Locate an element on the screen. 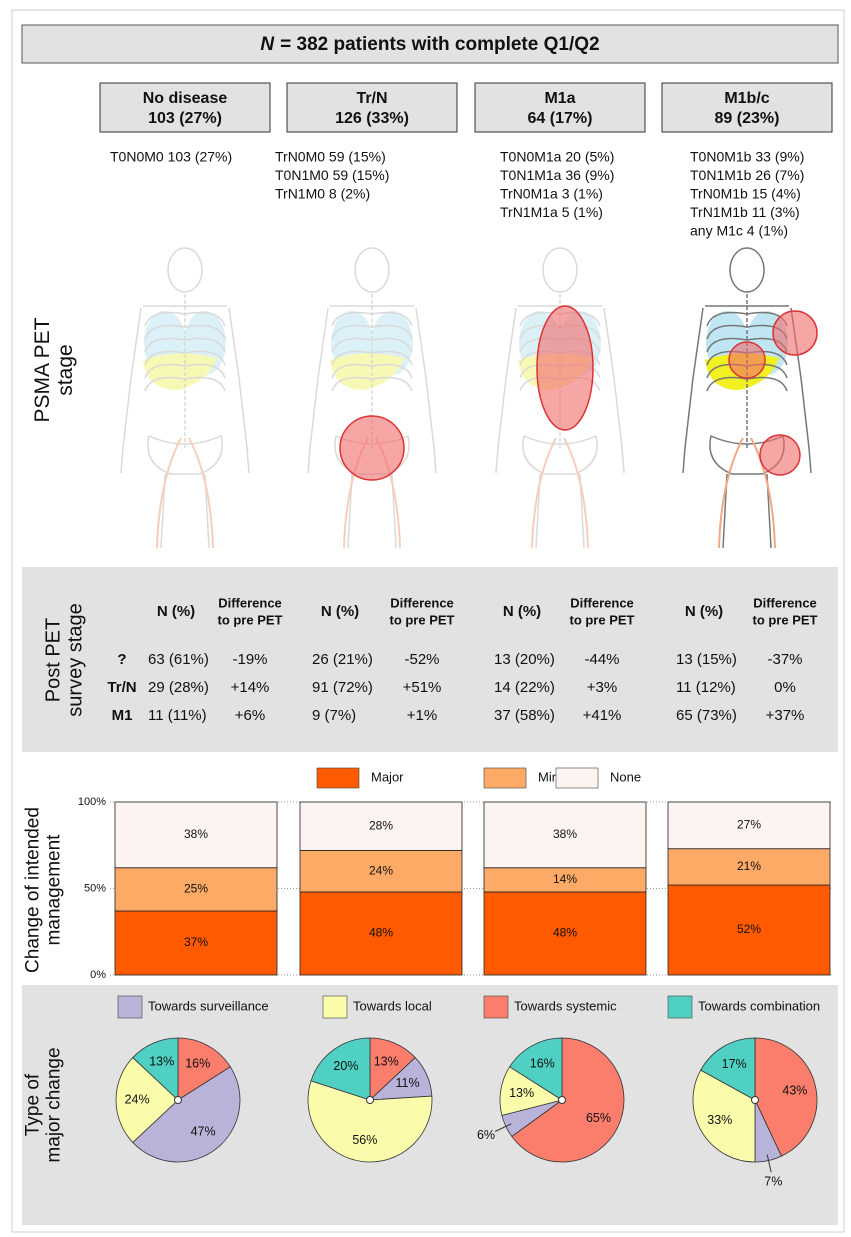  survey-diff: +3% is located at coordinates (602, 687).